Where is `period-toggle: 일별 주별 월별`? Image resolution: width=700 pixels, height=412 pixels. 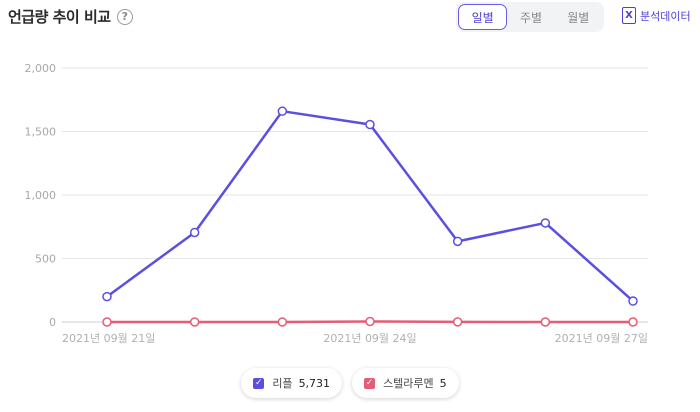
period-toggle: 일별 주별 월별 is located at coordinates (530, 17).